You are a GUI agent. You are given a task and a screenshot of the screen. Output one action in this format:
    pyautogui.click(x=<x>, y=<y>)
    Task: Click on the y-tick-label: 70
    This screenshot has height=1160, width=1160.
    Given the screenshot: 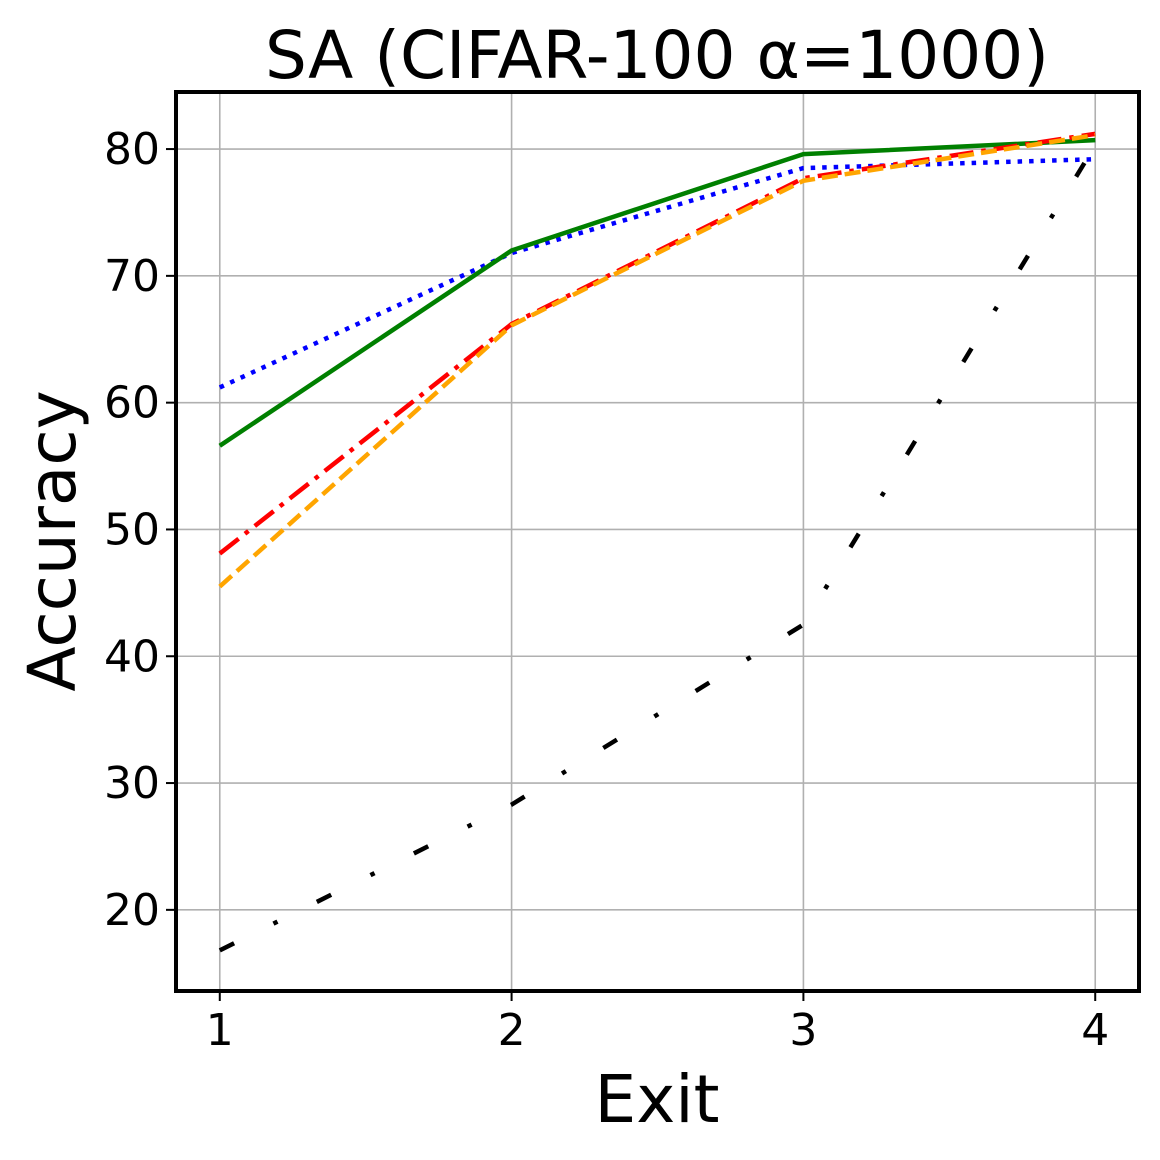 What is the action you would take?
    pyautogui.click(x=132, y=276)
    